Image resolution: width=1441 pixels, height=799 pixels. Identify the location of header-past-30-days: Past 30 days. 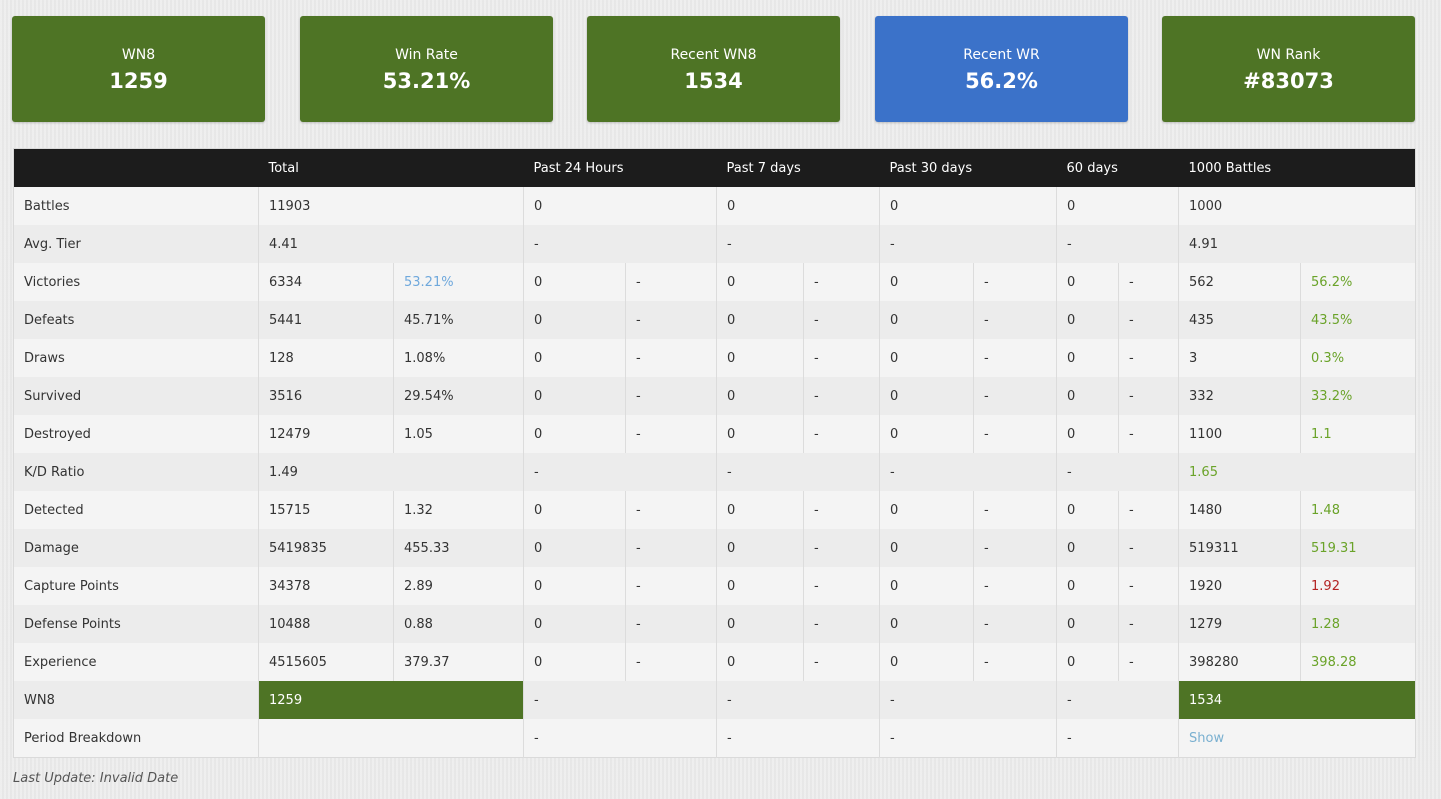
(968, 167).